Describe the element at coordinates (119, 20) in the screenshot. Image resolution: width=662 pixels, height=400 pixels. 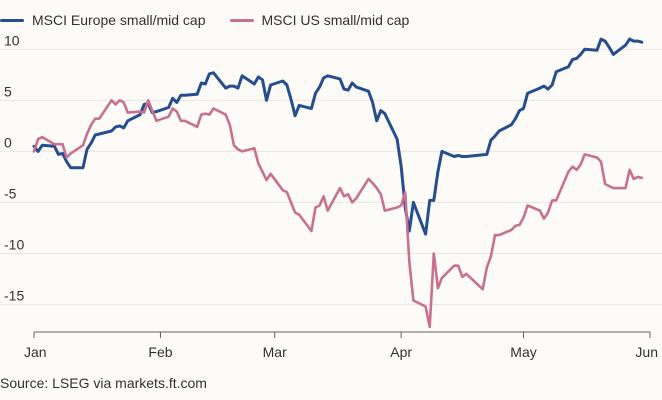
I see `legend-label-europe: MSCI Europe small/mid cap` at that location.